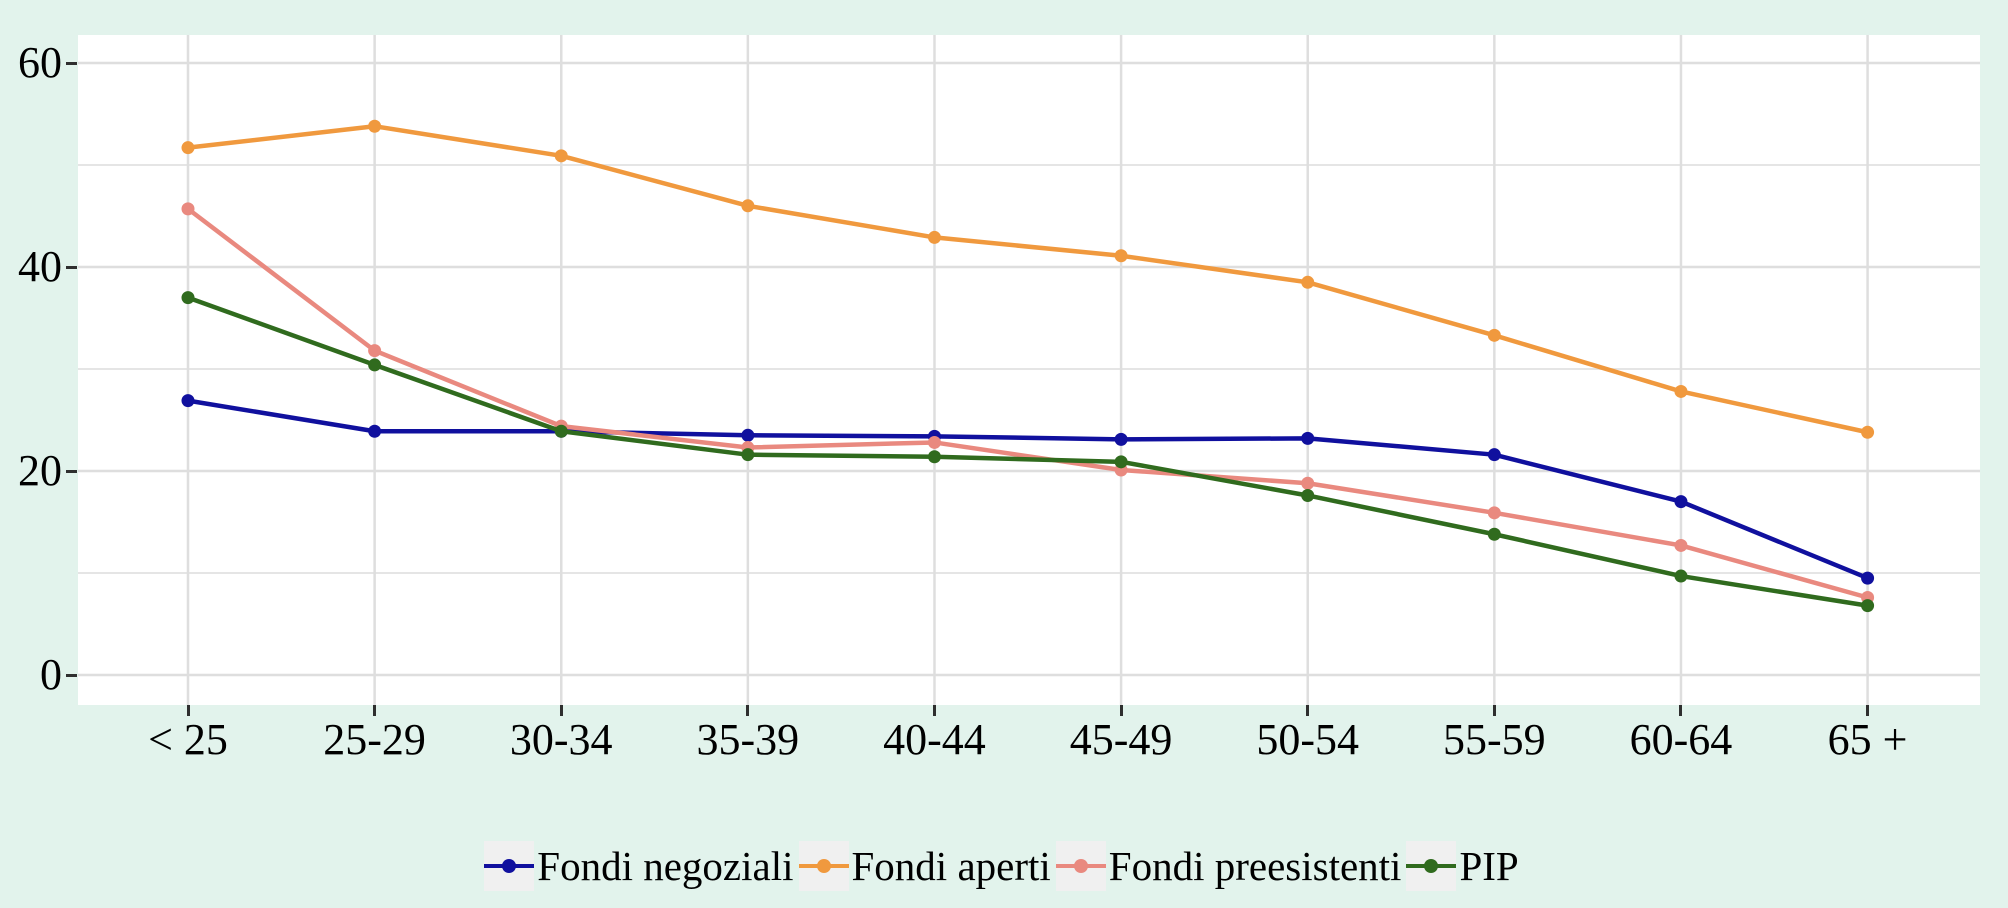  I want to click on legend-item-fondi-aperti: Fondi aperti, so click(927, 866).